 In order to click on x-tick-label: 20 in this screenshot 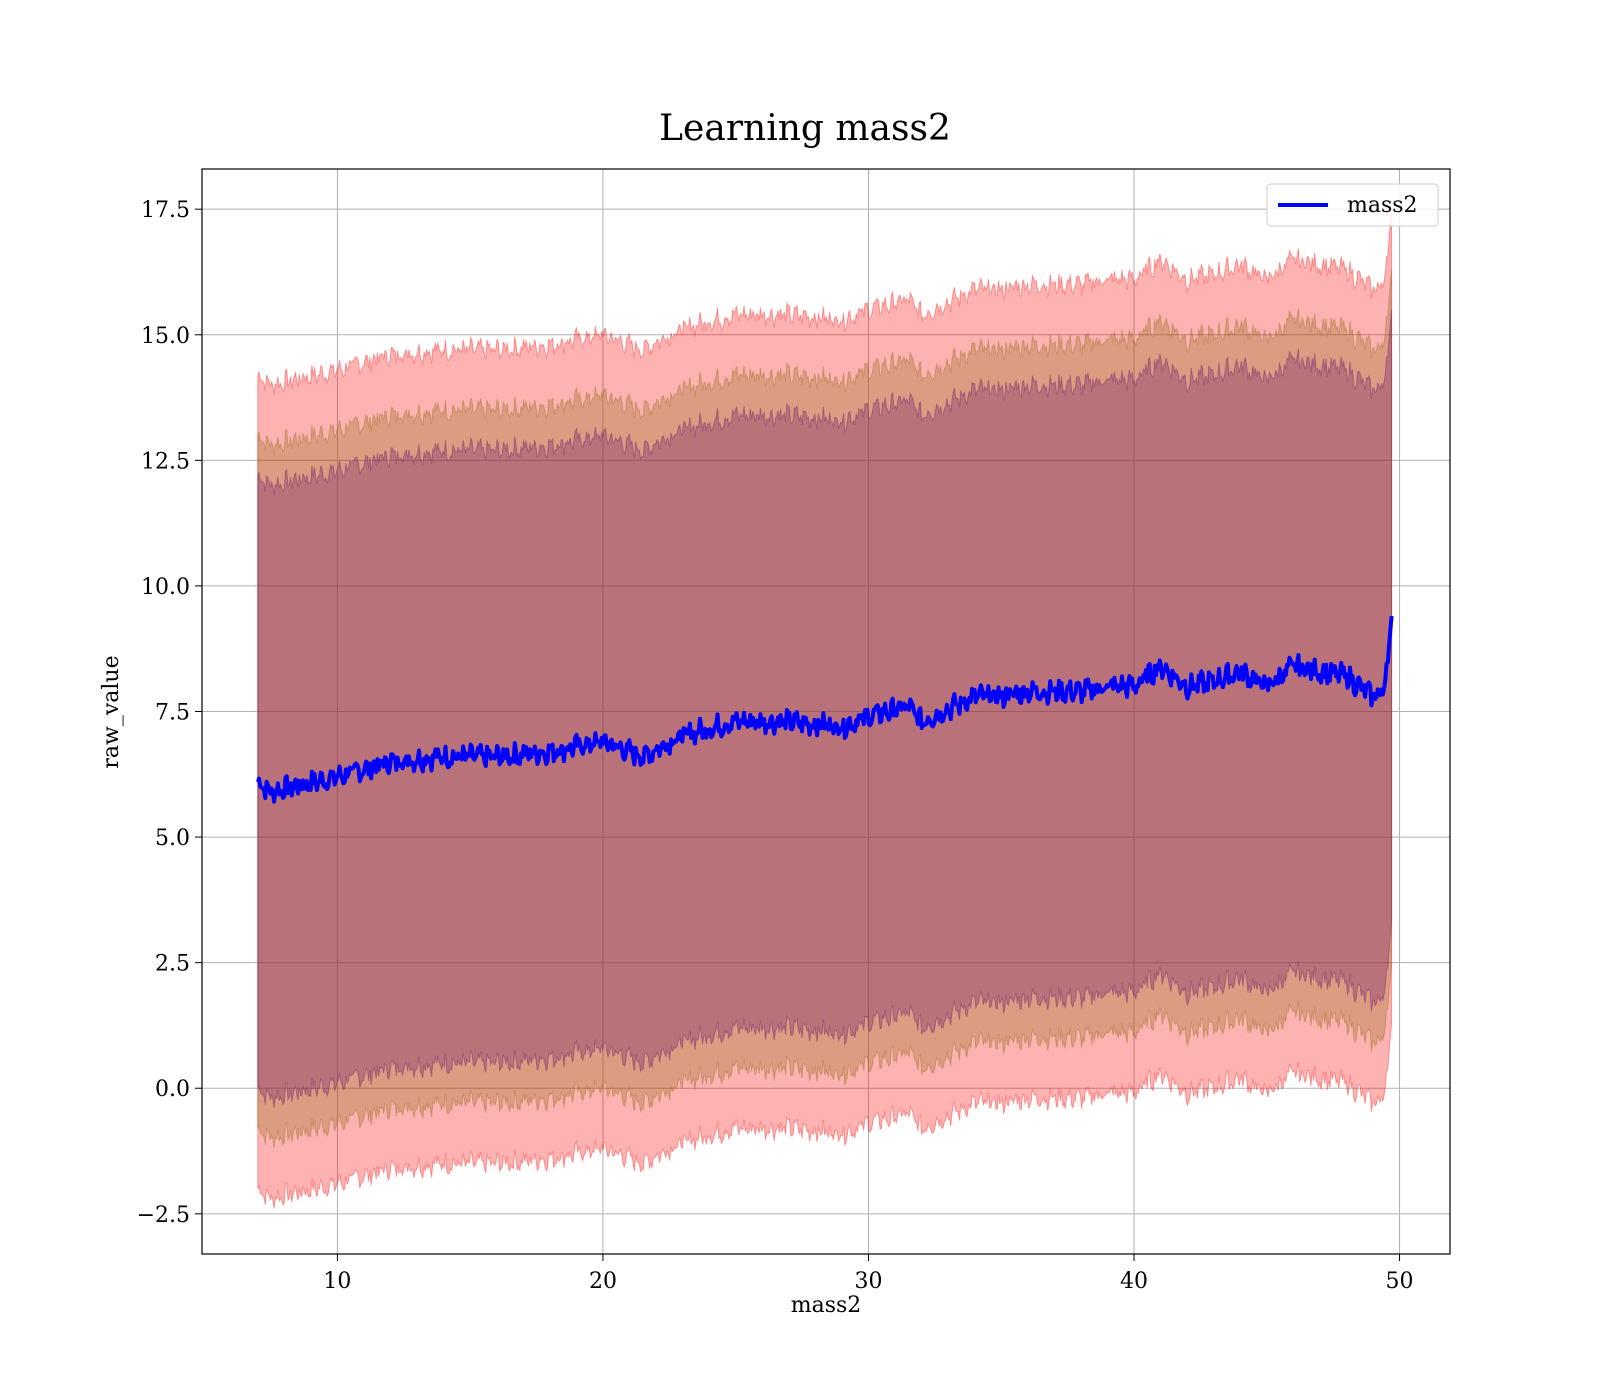, I will do `click(603, 1281)`.